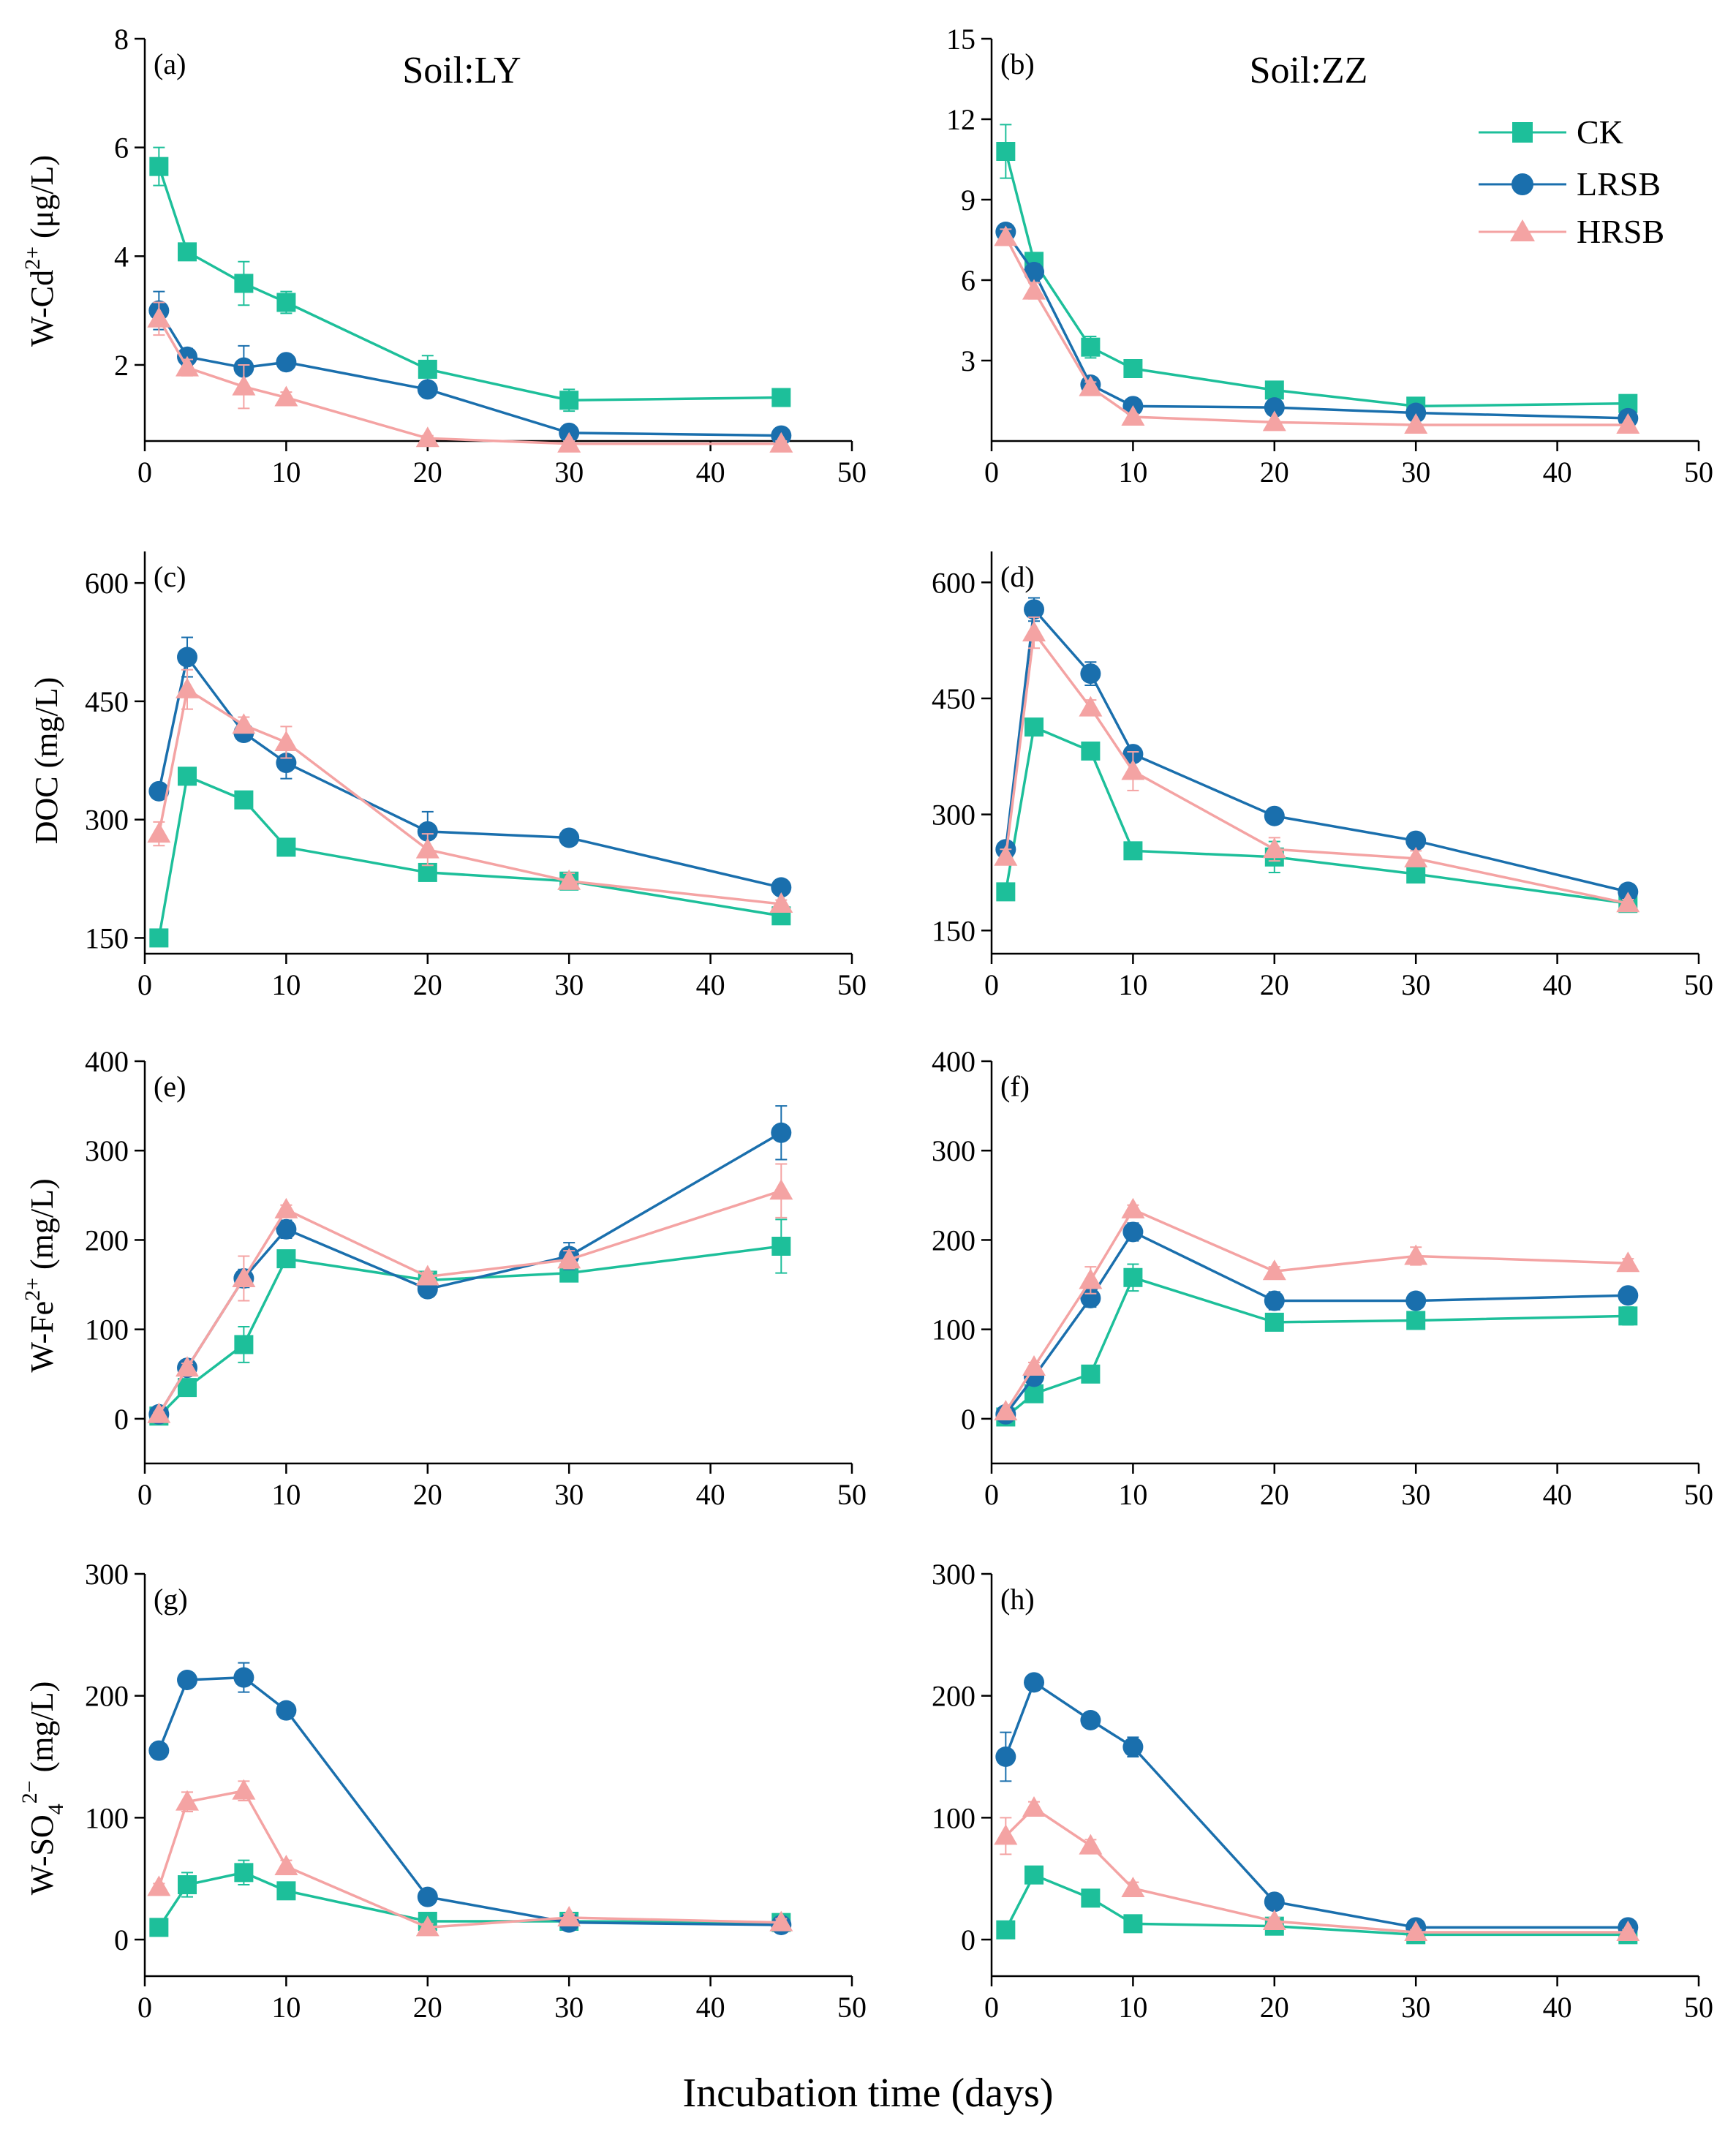 The height and width of the screenshot is (2129, 1736). I want to click on panel-label: (h), so click(1017, 1600).